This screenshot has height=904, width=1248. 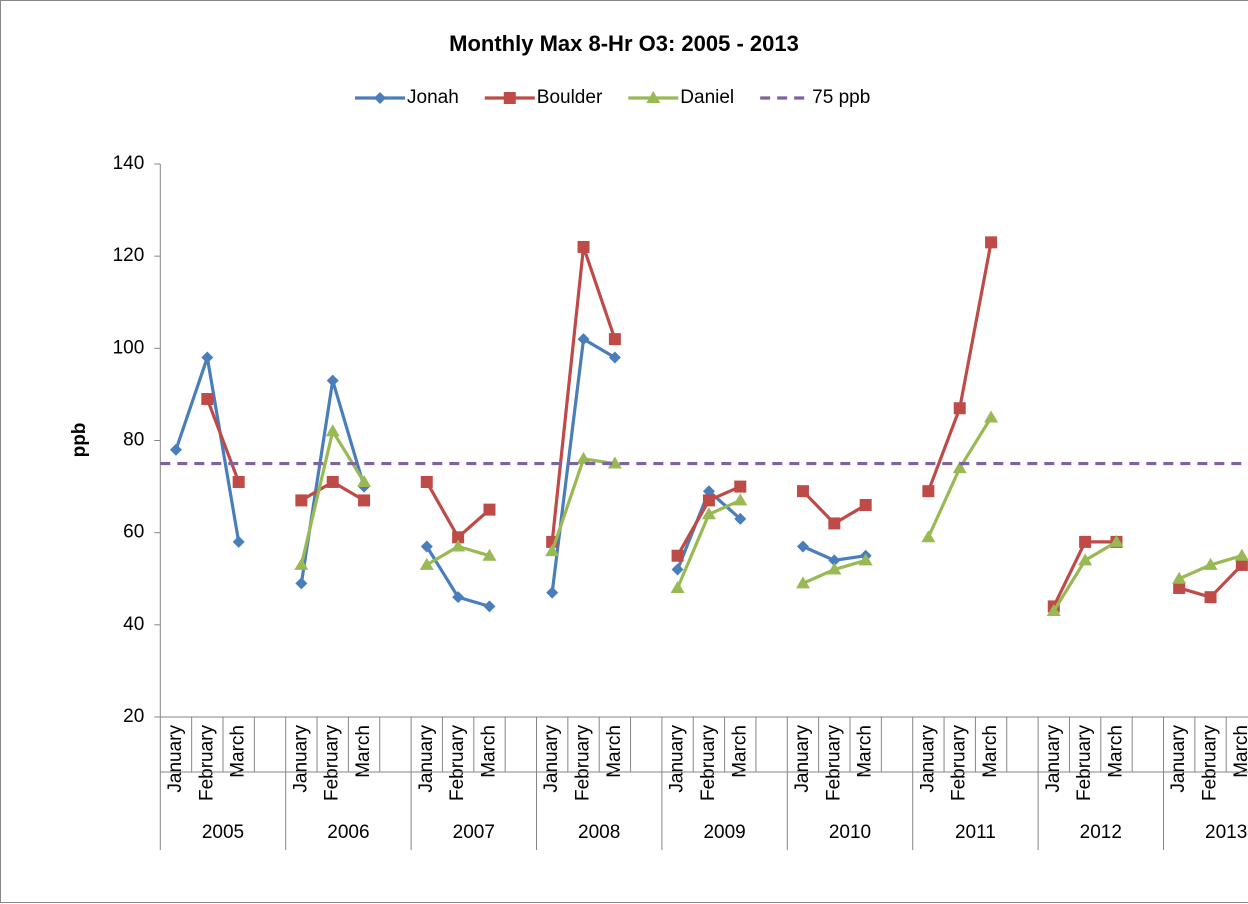 I want to click on group-label: 2008, so click(x=599, y=832).